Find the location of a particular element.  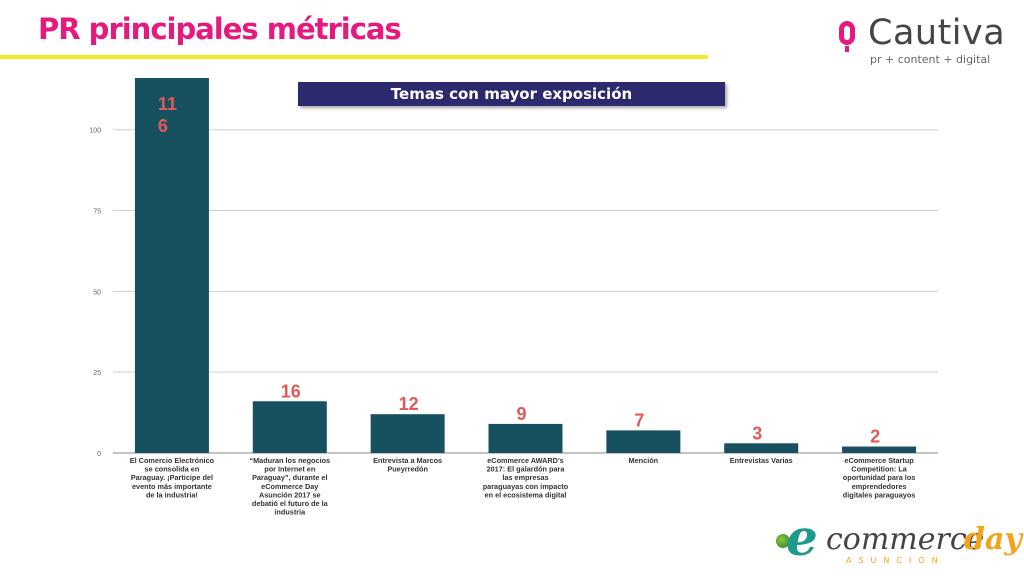

data-label: 7 is located at coordinates (639, 420).